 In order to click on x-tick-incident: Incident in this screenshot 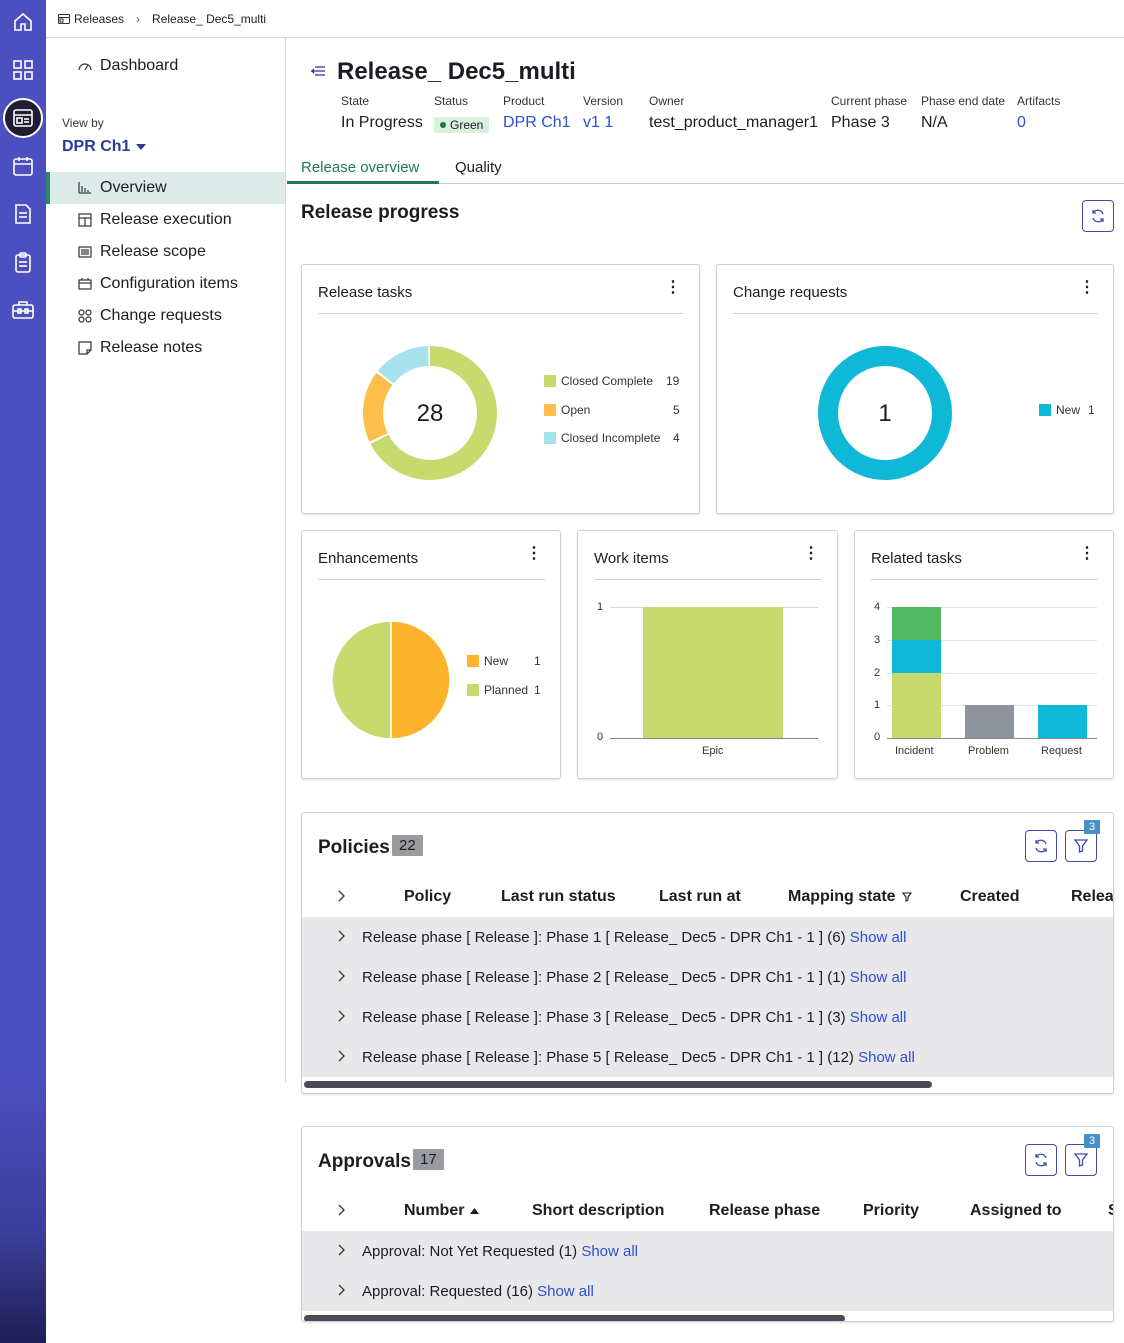, I will do `click(914, 751)`.